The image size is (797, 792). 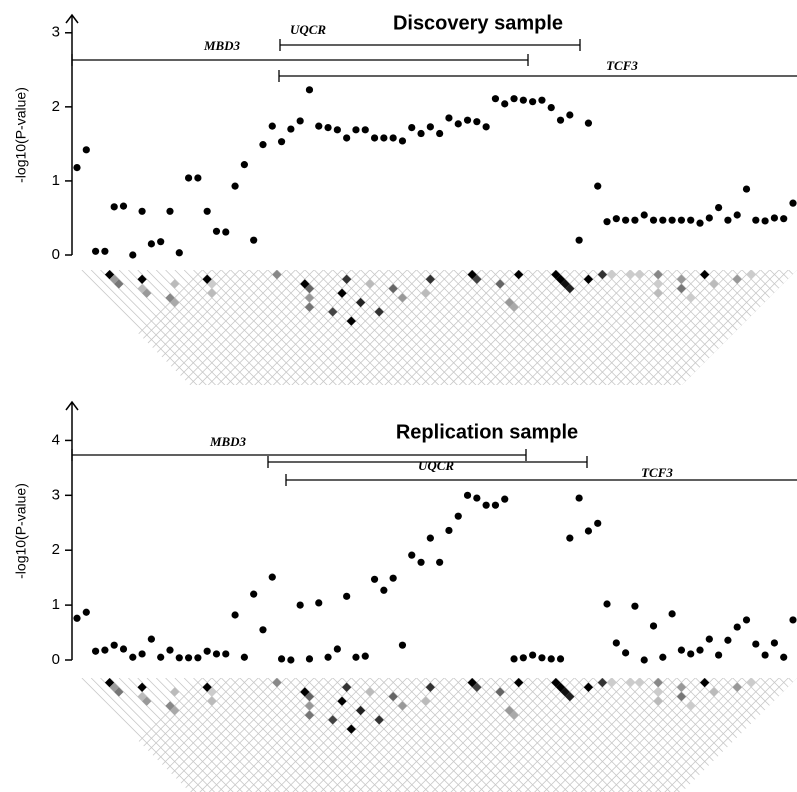 I want to click on y-tick-label: 0, so click(x=56, y=254).